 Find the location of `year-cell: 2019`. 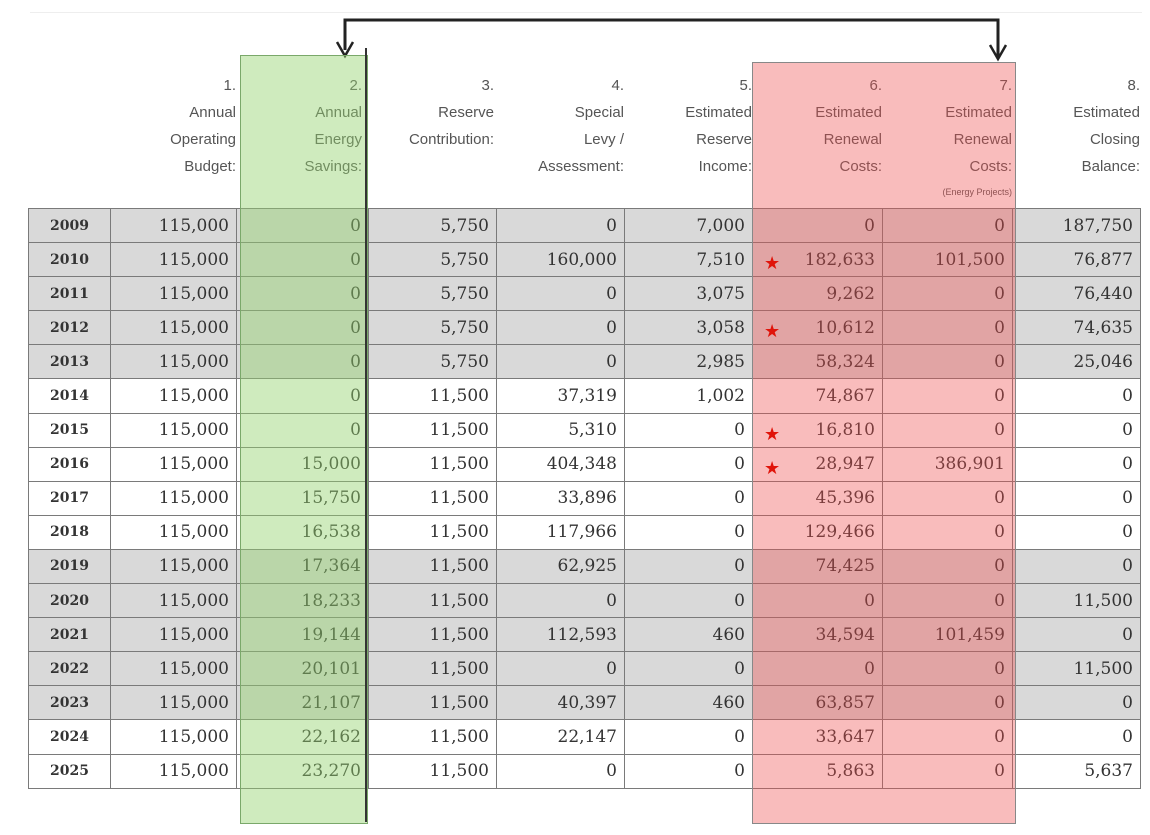

year-cell: 2019 is located at coordinates (69, 566).